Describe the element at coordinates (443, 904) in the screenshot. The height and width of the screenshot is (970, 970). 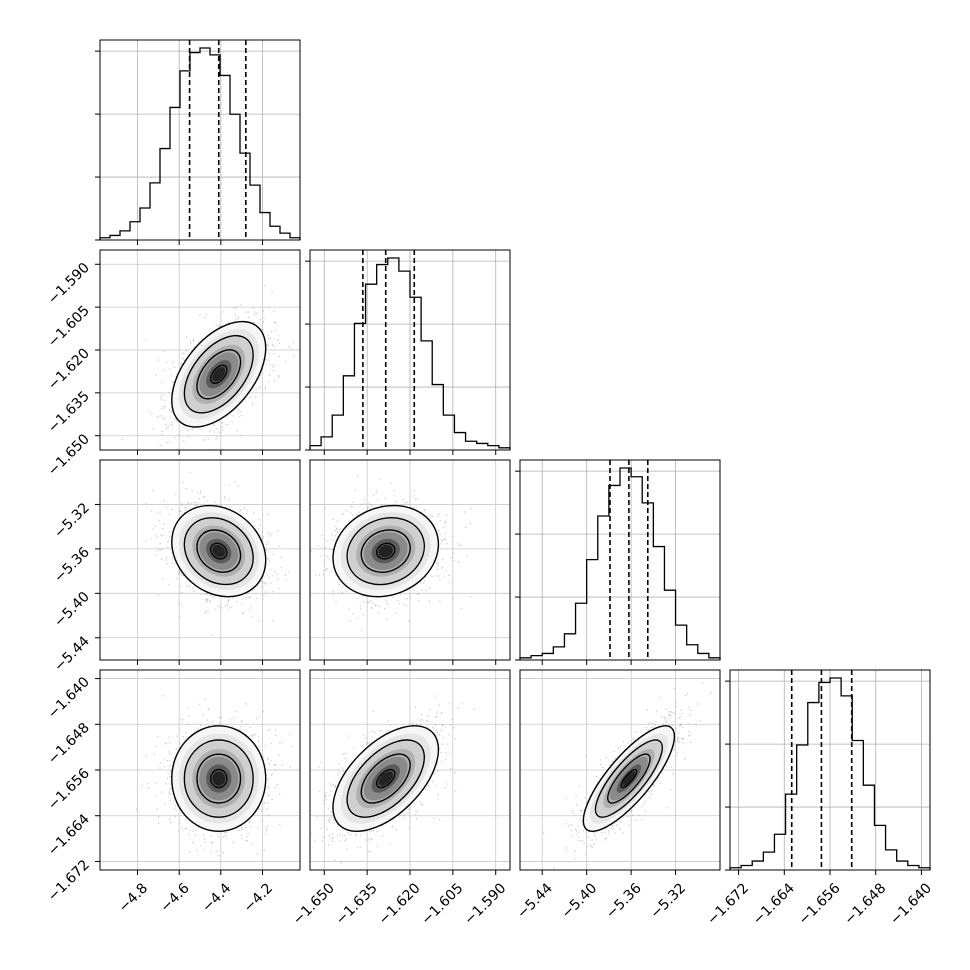
I see `x-tick-label: −1.605` at that location.